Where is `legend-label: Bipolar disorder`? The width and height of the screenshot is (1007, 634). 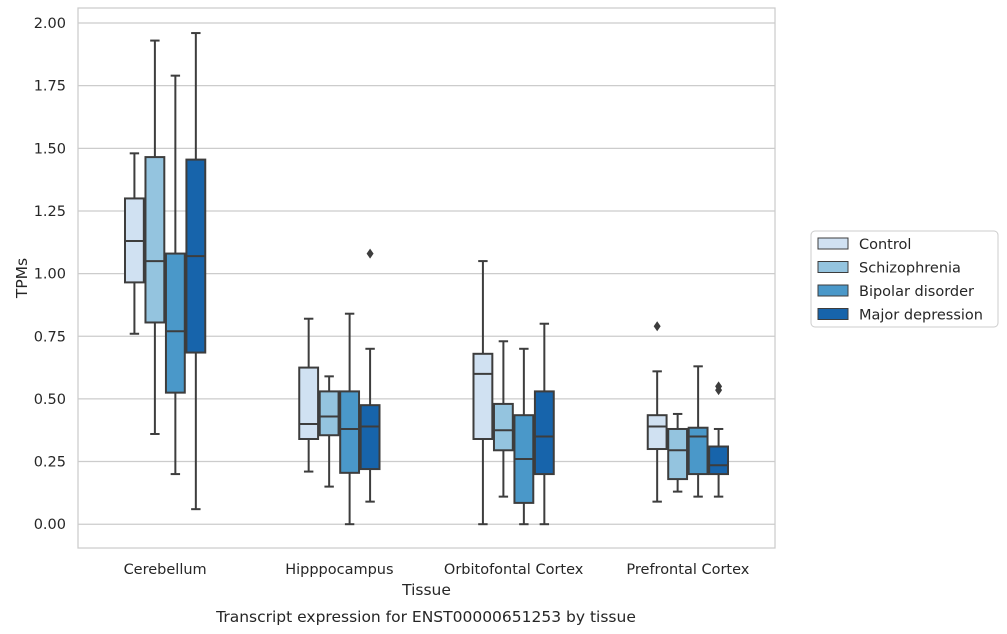 legend-label: Bipolar disorder is located at coordinates (916, 292).